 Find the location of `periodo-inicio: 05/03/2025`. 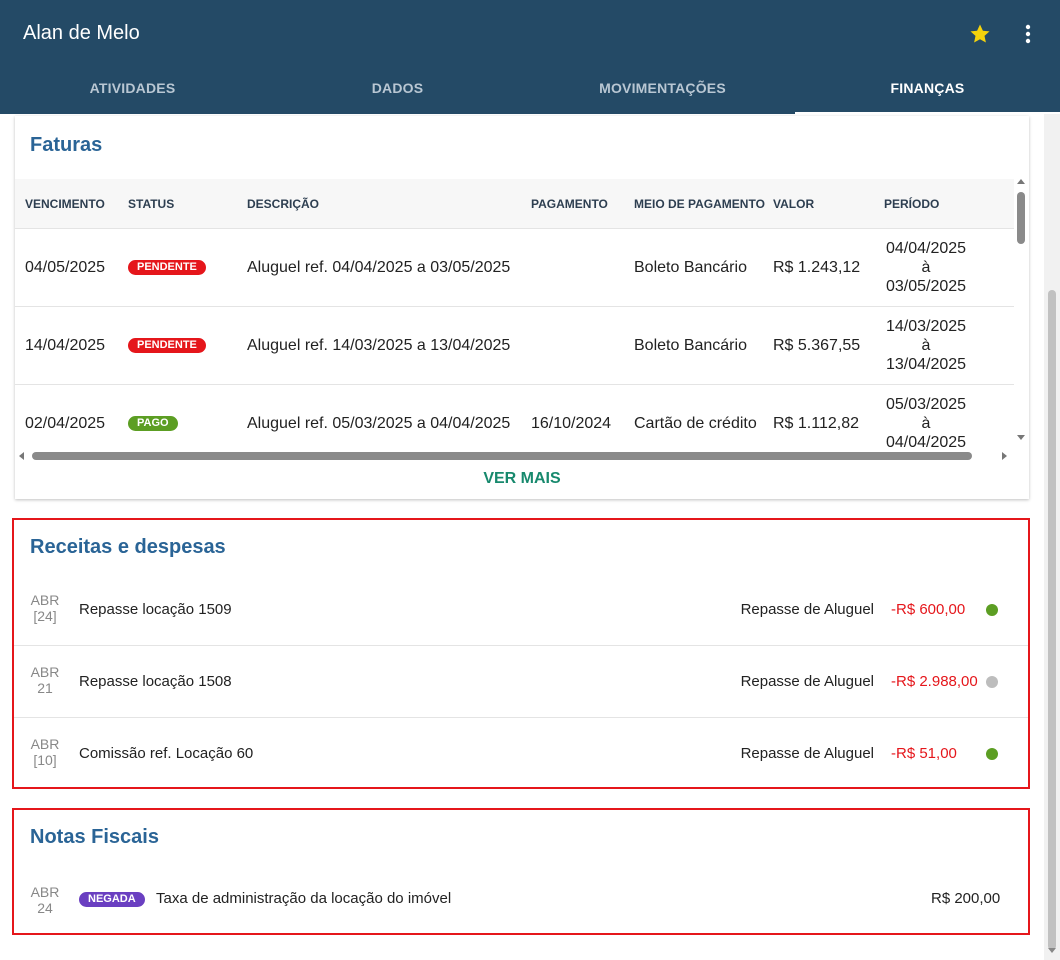

periodo-inicio: 05/03/2025 is located at coordinates (926, 404).